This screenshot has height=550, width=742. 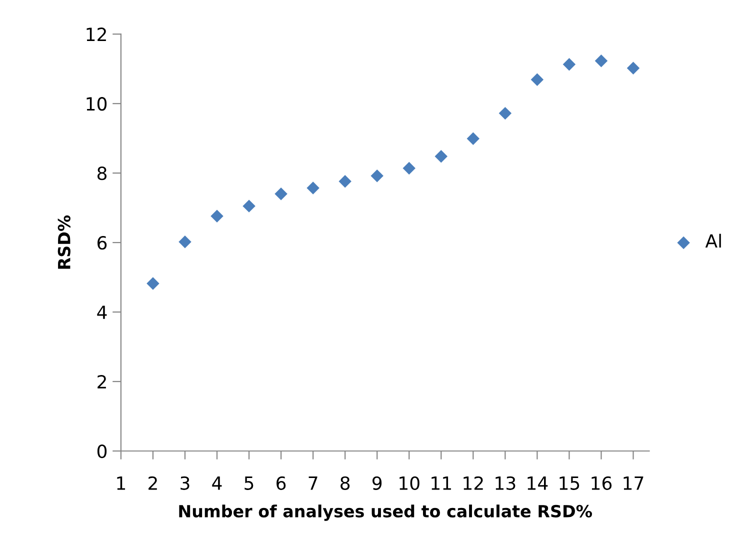 I want to click on x-tick-label: 1, so click(x=121, y=483).